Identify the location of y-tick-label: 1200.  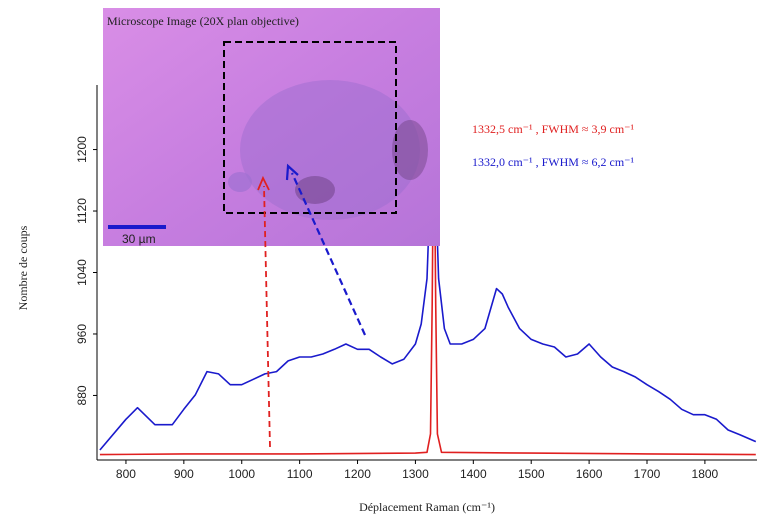
(82, 149).